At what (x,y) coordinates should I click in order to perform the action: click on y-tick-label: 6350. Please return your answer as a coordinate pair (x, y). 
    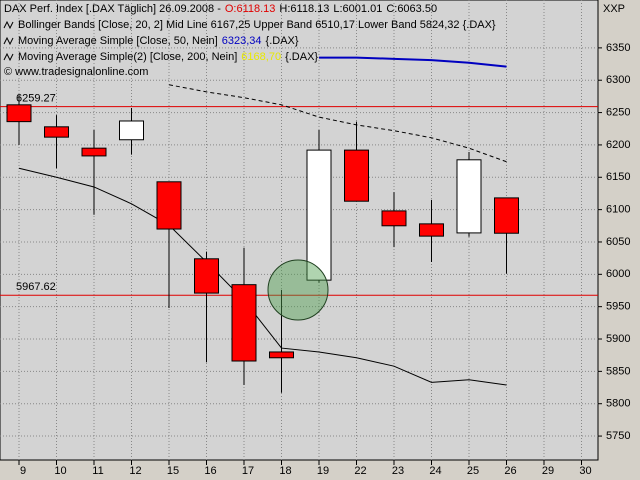
    Looking at the image, I should click on (618, 48).